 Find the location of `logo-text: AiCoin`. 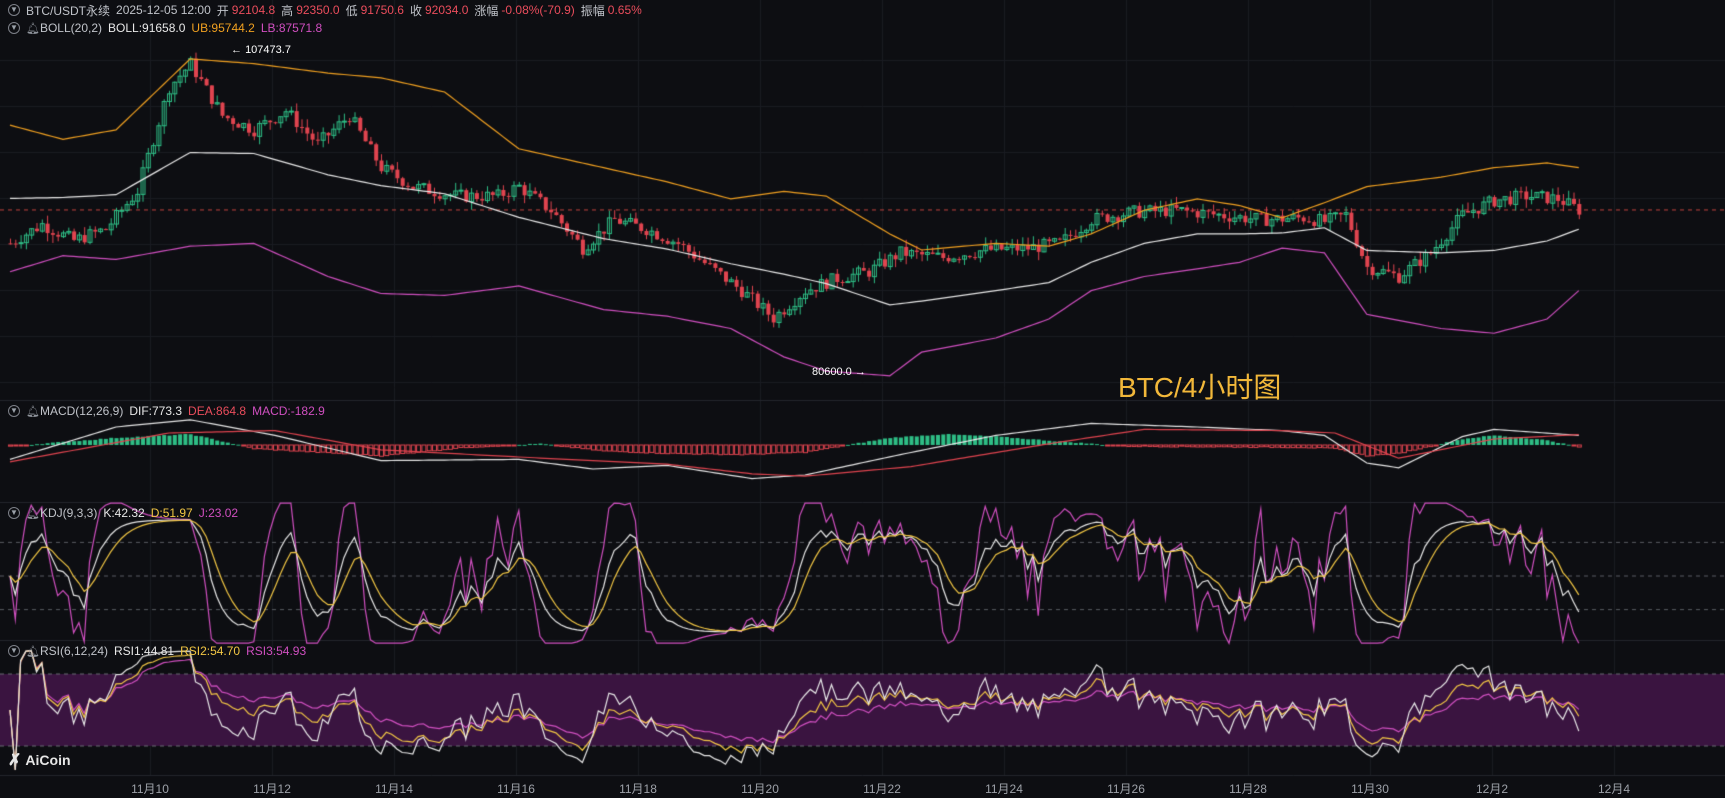

logo-text: AiCoin is located at coordinates (48, 760).